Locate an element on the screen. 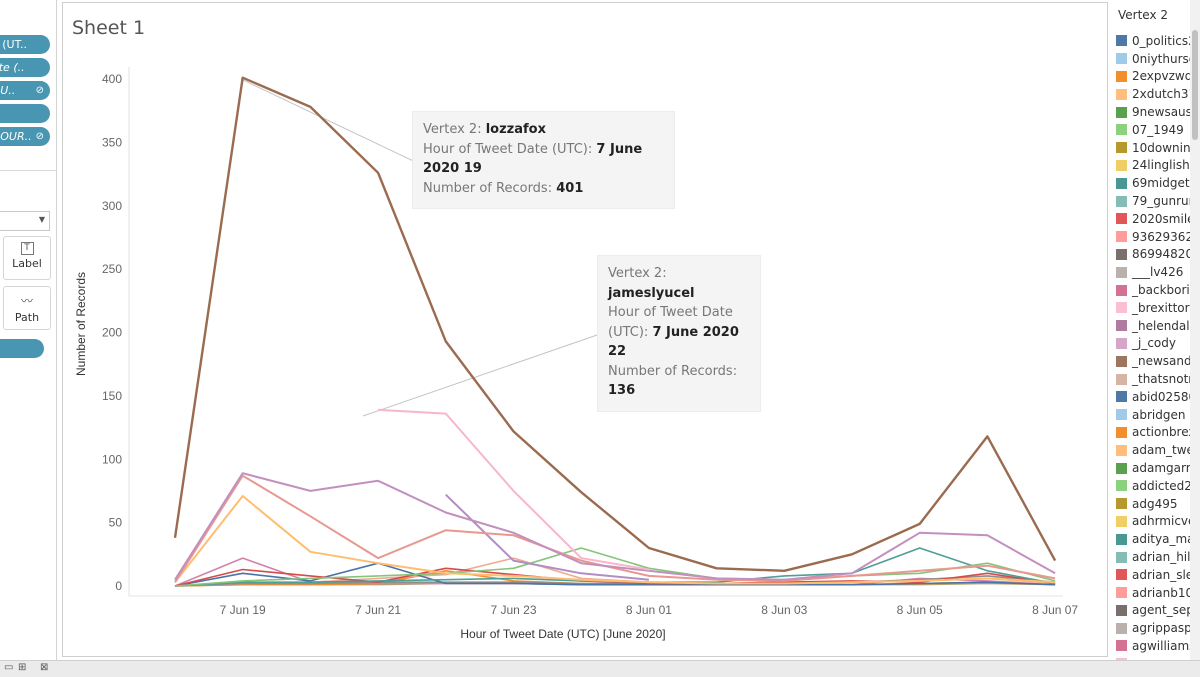 This screenshot has width=1200, height=677. legend-item: addicted2n is located at coordinates (1158, 486).